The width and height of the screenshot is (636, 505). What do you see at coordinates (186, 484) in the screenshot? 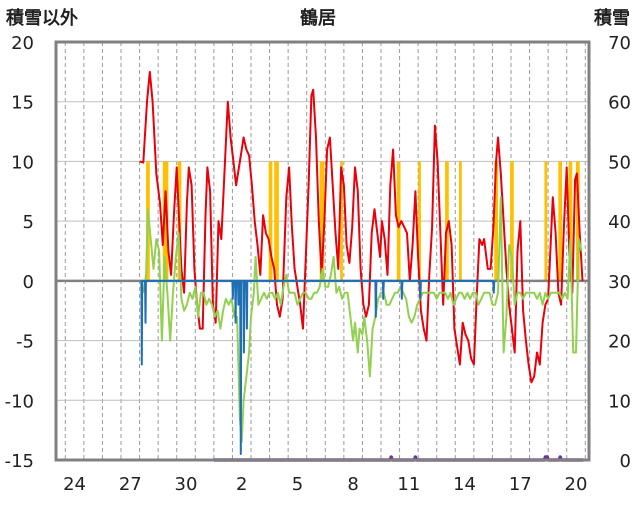
I see `x-tick-label: 30` at bounding box center [186, 484].